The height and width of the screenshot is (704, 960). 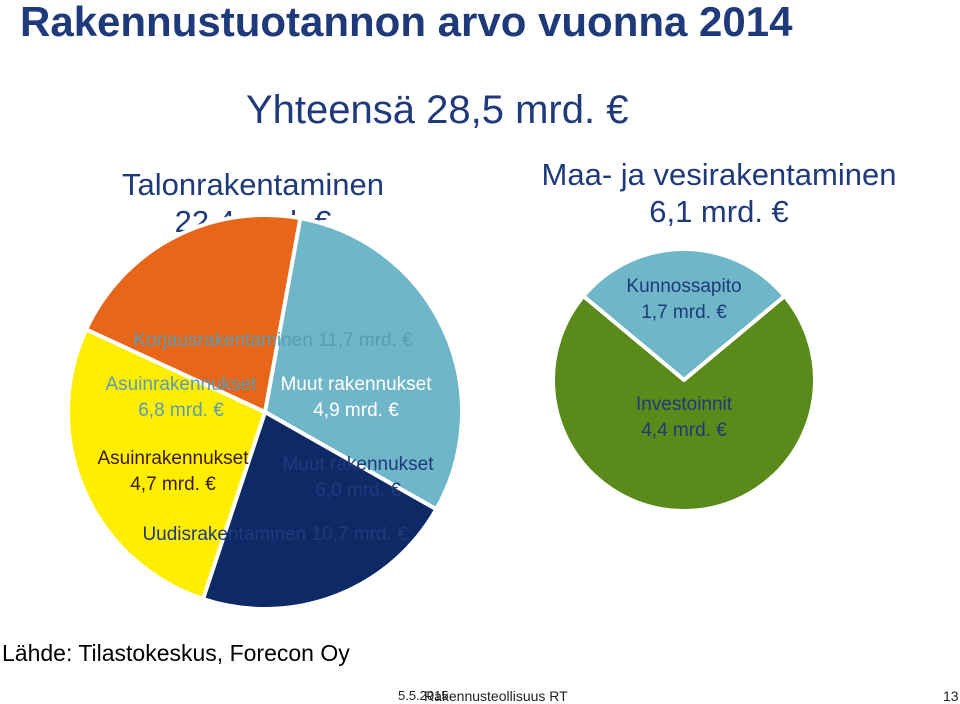 I want to click on label-korjaus-asuin: Asuinrakennukset 6,8 mrd. €, so click(x=181, y=398).